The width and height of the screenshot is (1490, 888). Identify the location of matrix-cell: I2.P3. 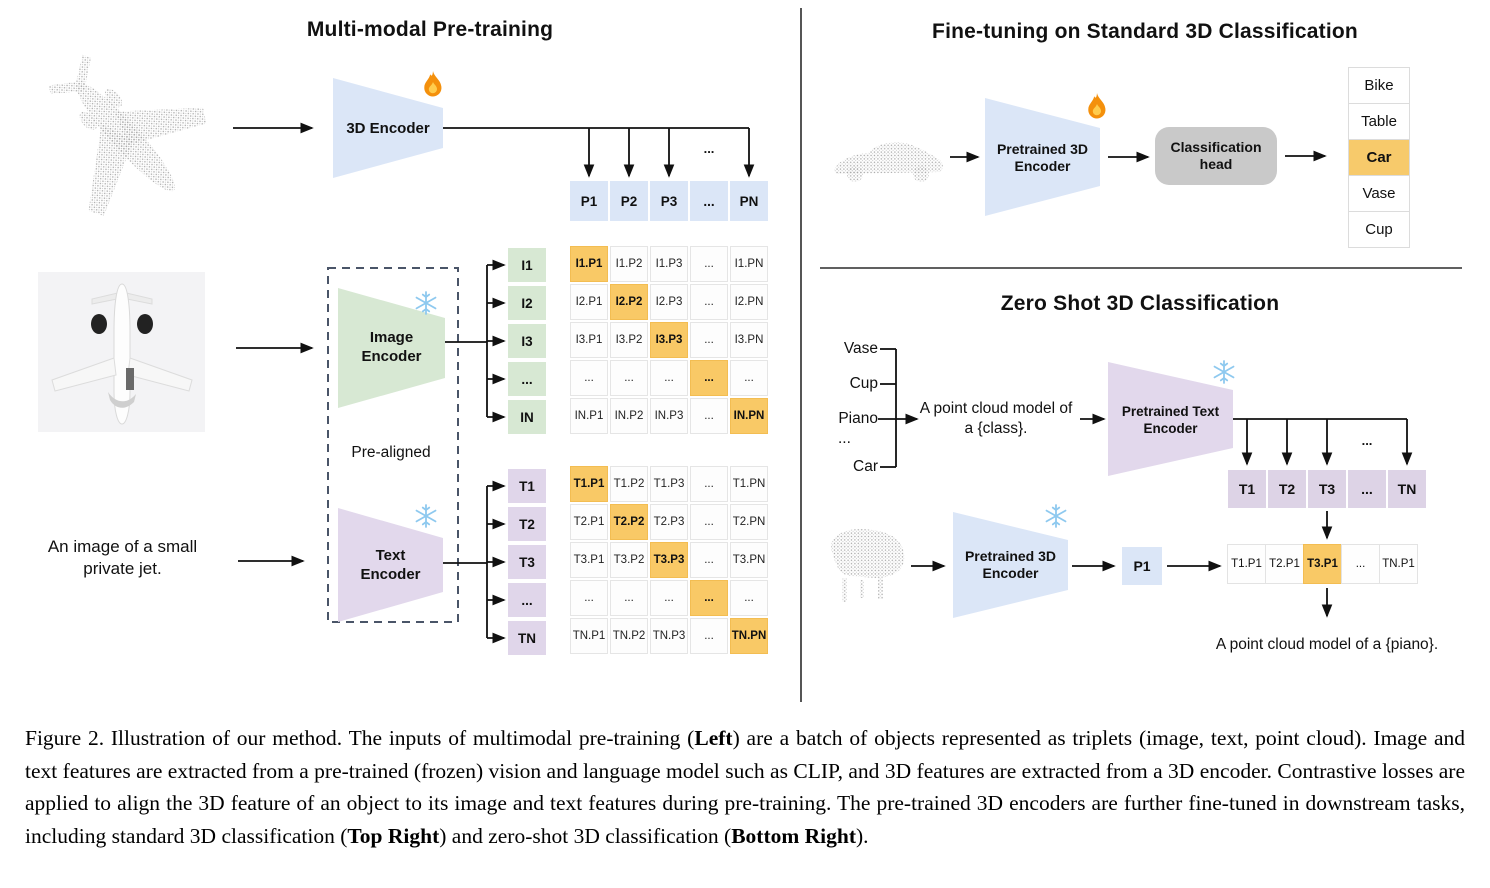
(669, 302).